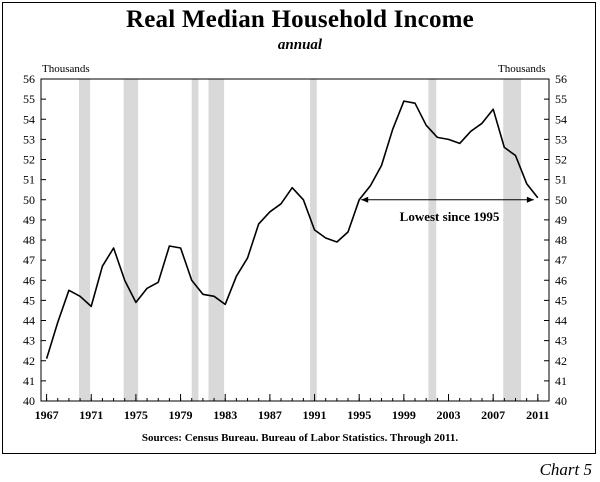 The width and height of the screenshot is (600, 482). I want to click on chart-subtitle: annual, so click(300, 45).